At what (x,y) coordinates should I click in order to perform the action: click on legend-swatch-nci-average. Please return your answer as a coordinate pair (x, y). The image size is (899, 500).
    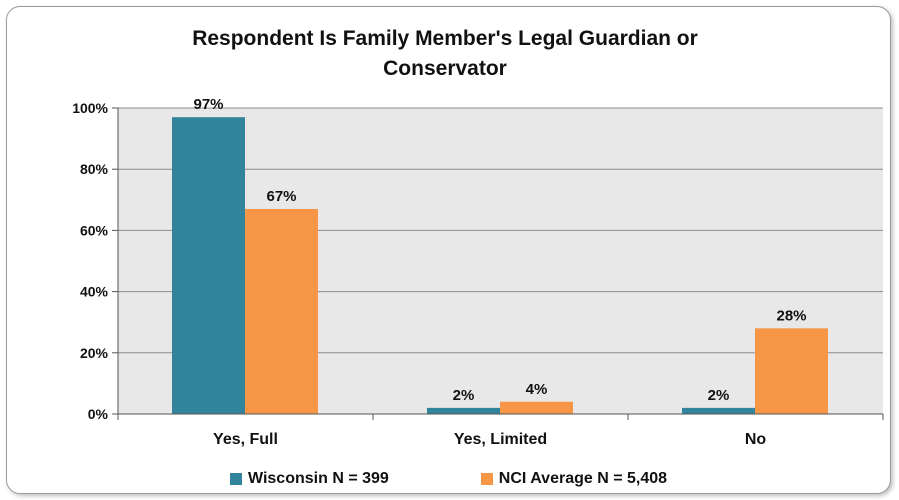
    Looking at the image, I should click on (486, 479).